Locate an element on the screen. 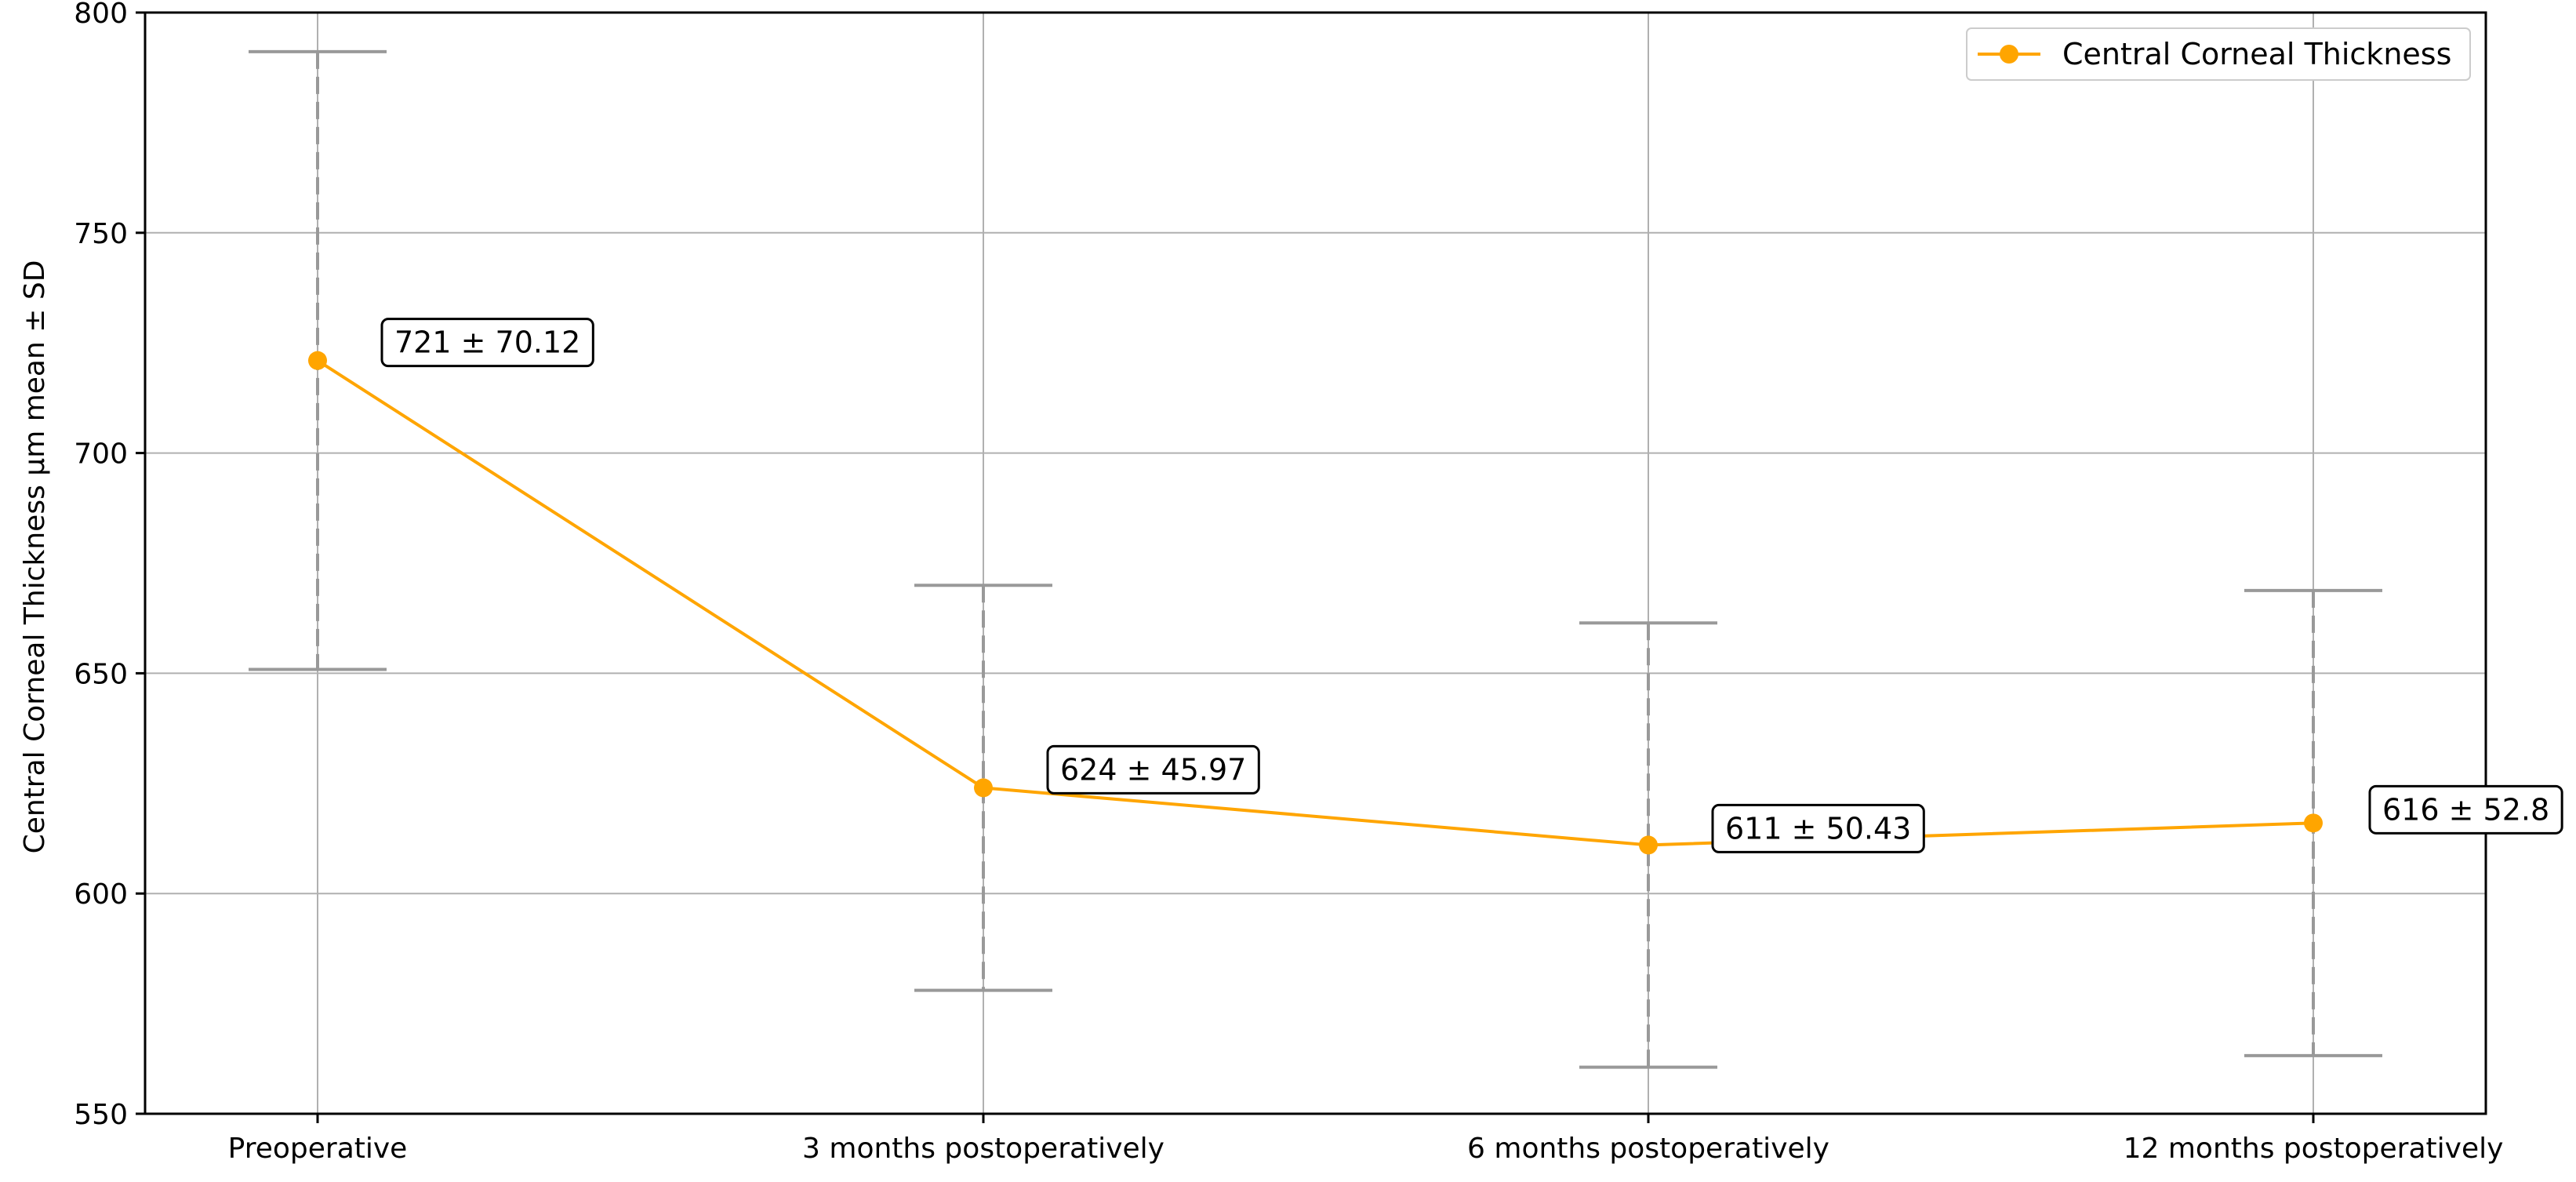 The image size is (2576, 1182). x-tick-label: 3 months postoperatively is located at coordinates (983, 1149).